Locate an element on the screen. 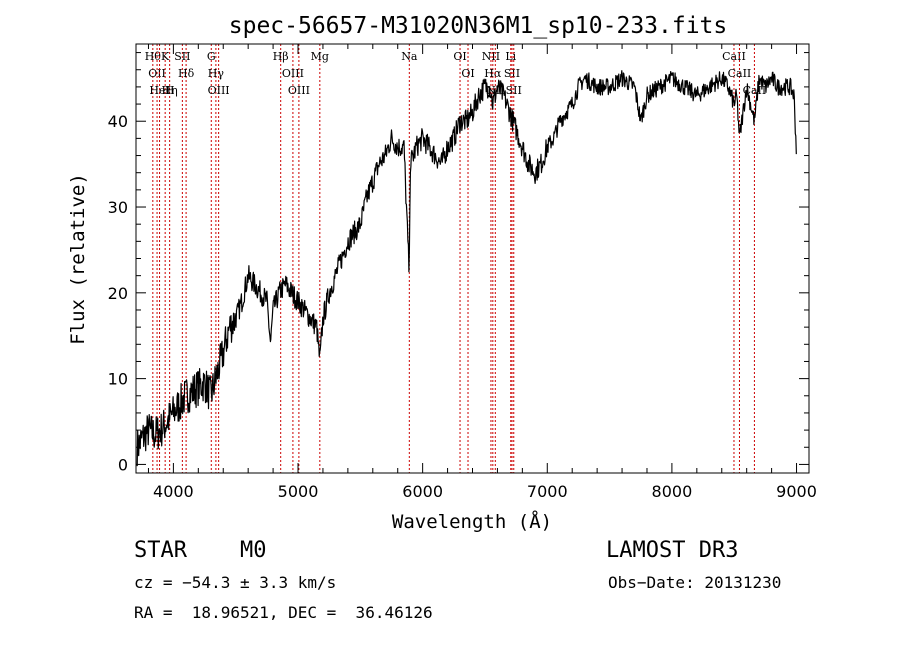  line-marker-label: Hδ is located at coordinates (186, 73).